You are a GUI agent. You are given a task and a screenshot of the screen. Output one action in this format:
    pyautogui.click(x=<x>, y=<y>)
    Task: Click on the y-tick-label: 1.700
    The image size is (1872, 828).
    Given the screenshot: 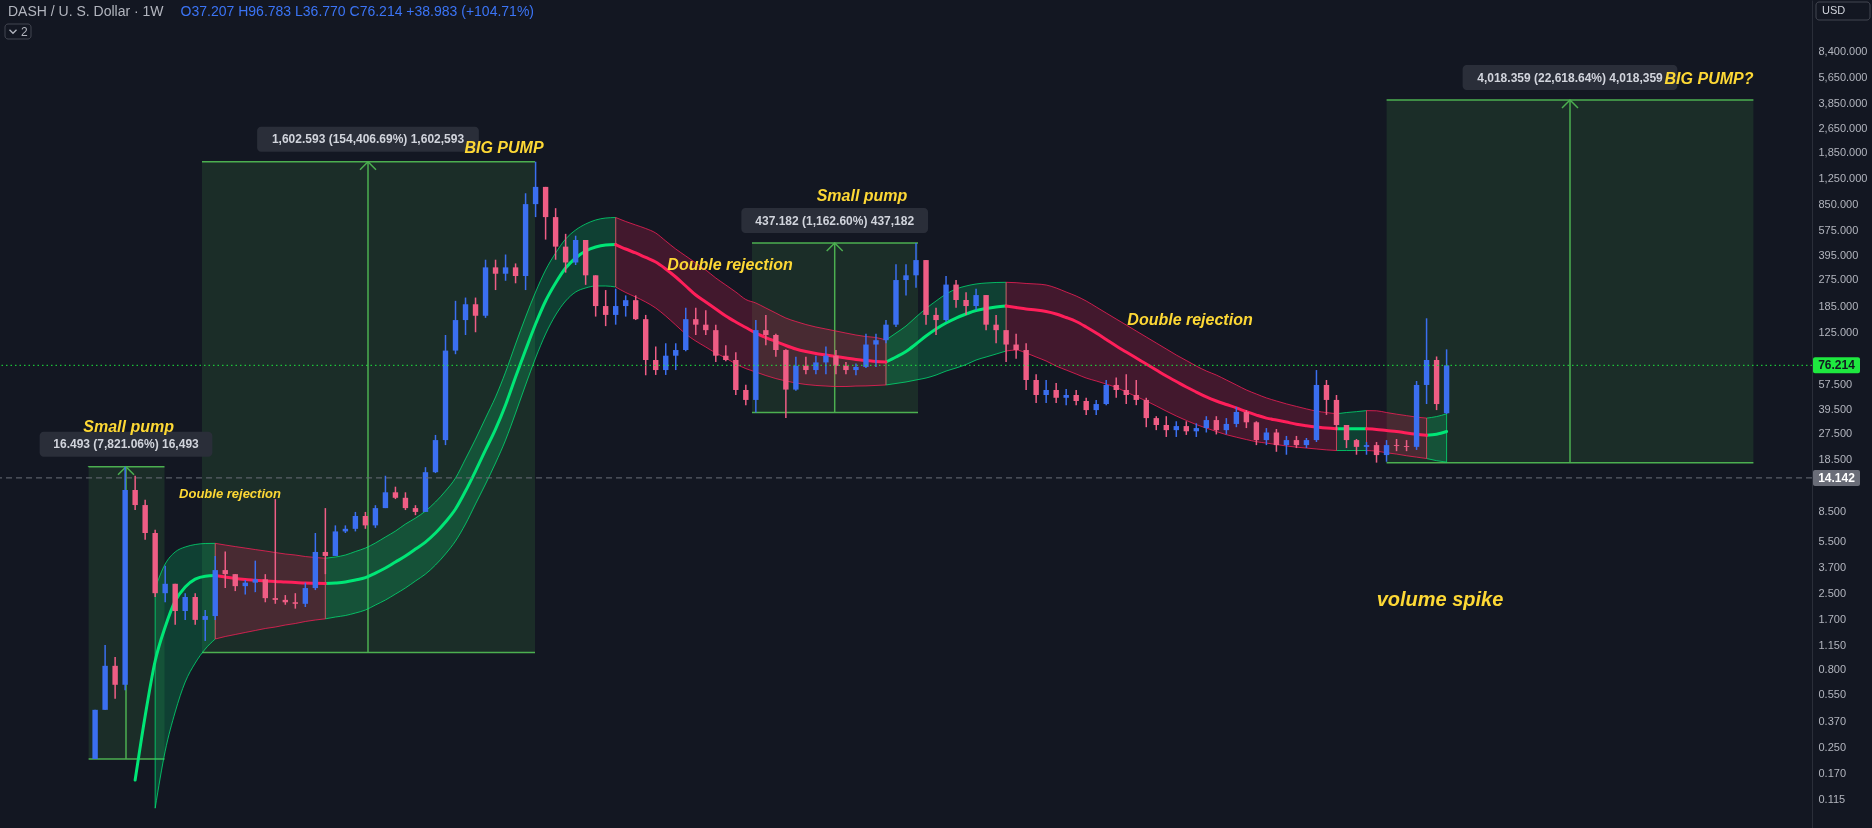 What is the action you would take?
    pyautogui.click(x=1832, y=618)
    